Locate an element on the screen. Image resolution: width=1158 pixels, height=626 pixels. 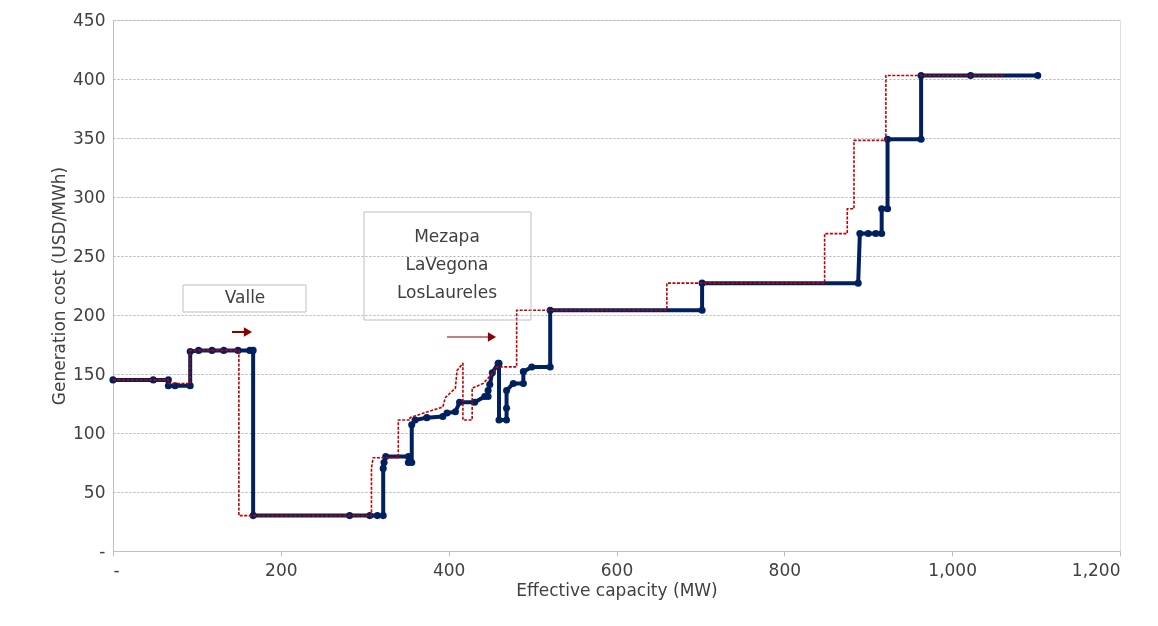
y-tick-label: 300 is located at coordinates (89, 196).